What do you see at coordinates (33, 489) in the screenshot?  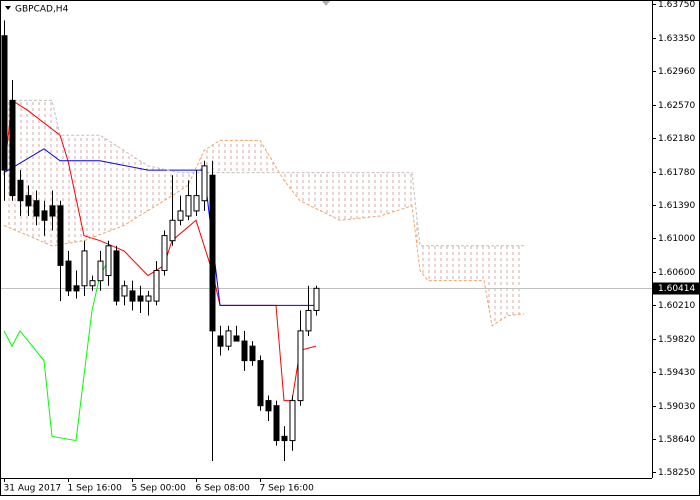 I see `x-tick-label: 31 Aug 2017` at bounding box center [33, 489].